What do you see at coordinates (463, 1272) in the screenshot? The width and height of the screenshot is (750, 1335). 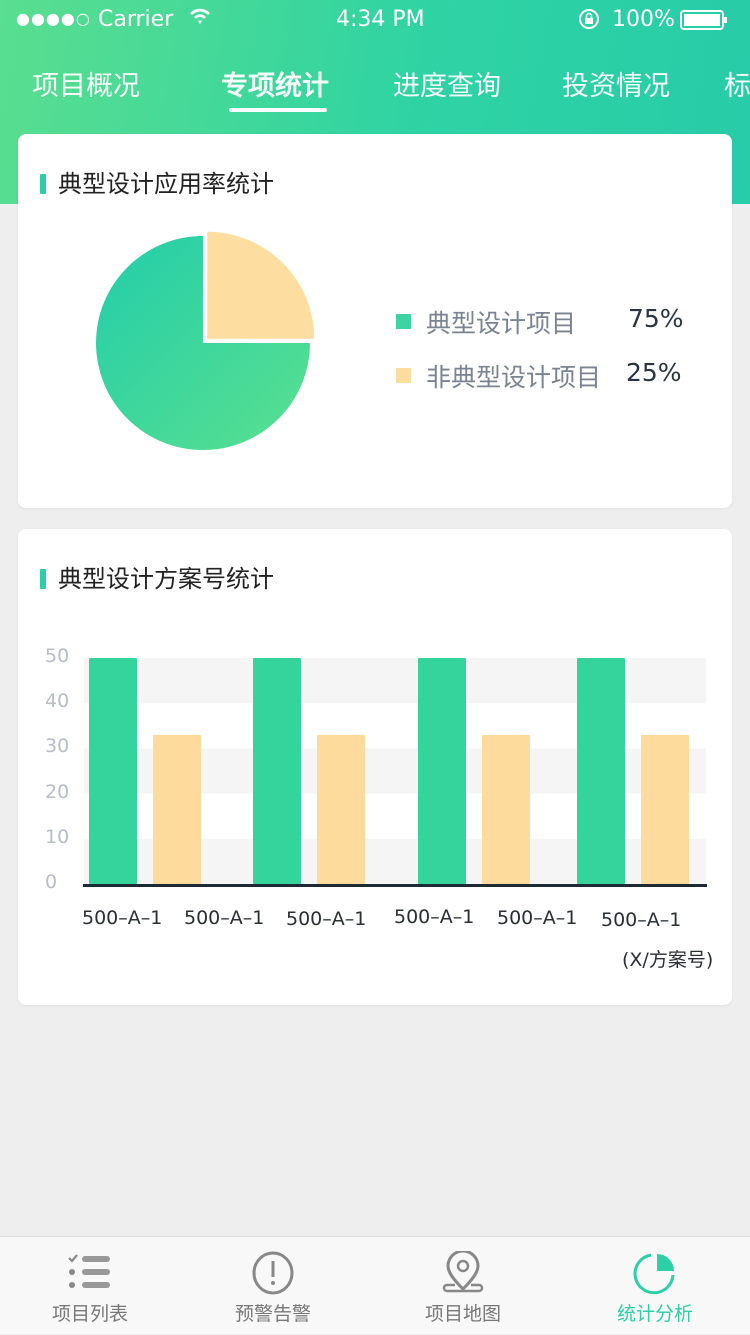 I see `map-pin-icon` at bounding box center [463, 1272].